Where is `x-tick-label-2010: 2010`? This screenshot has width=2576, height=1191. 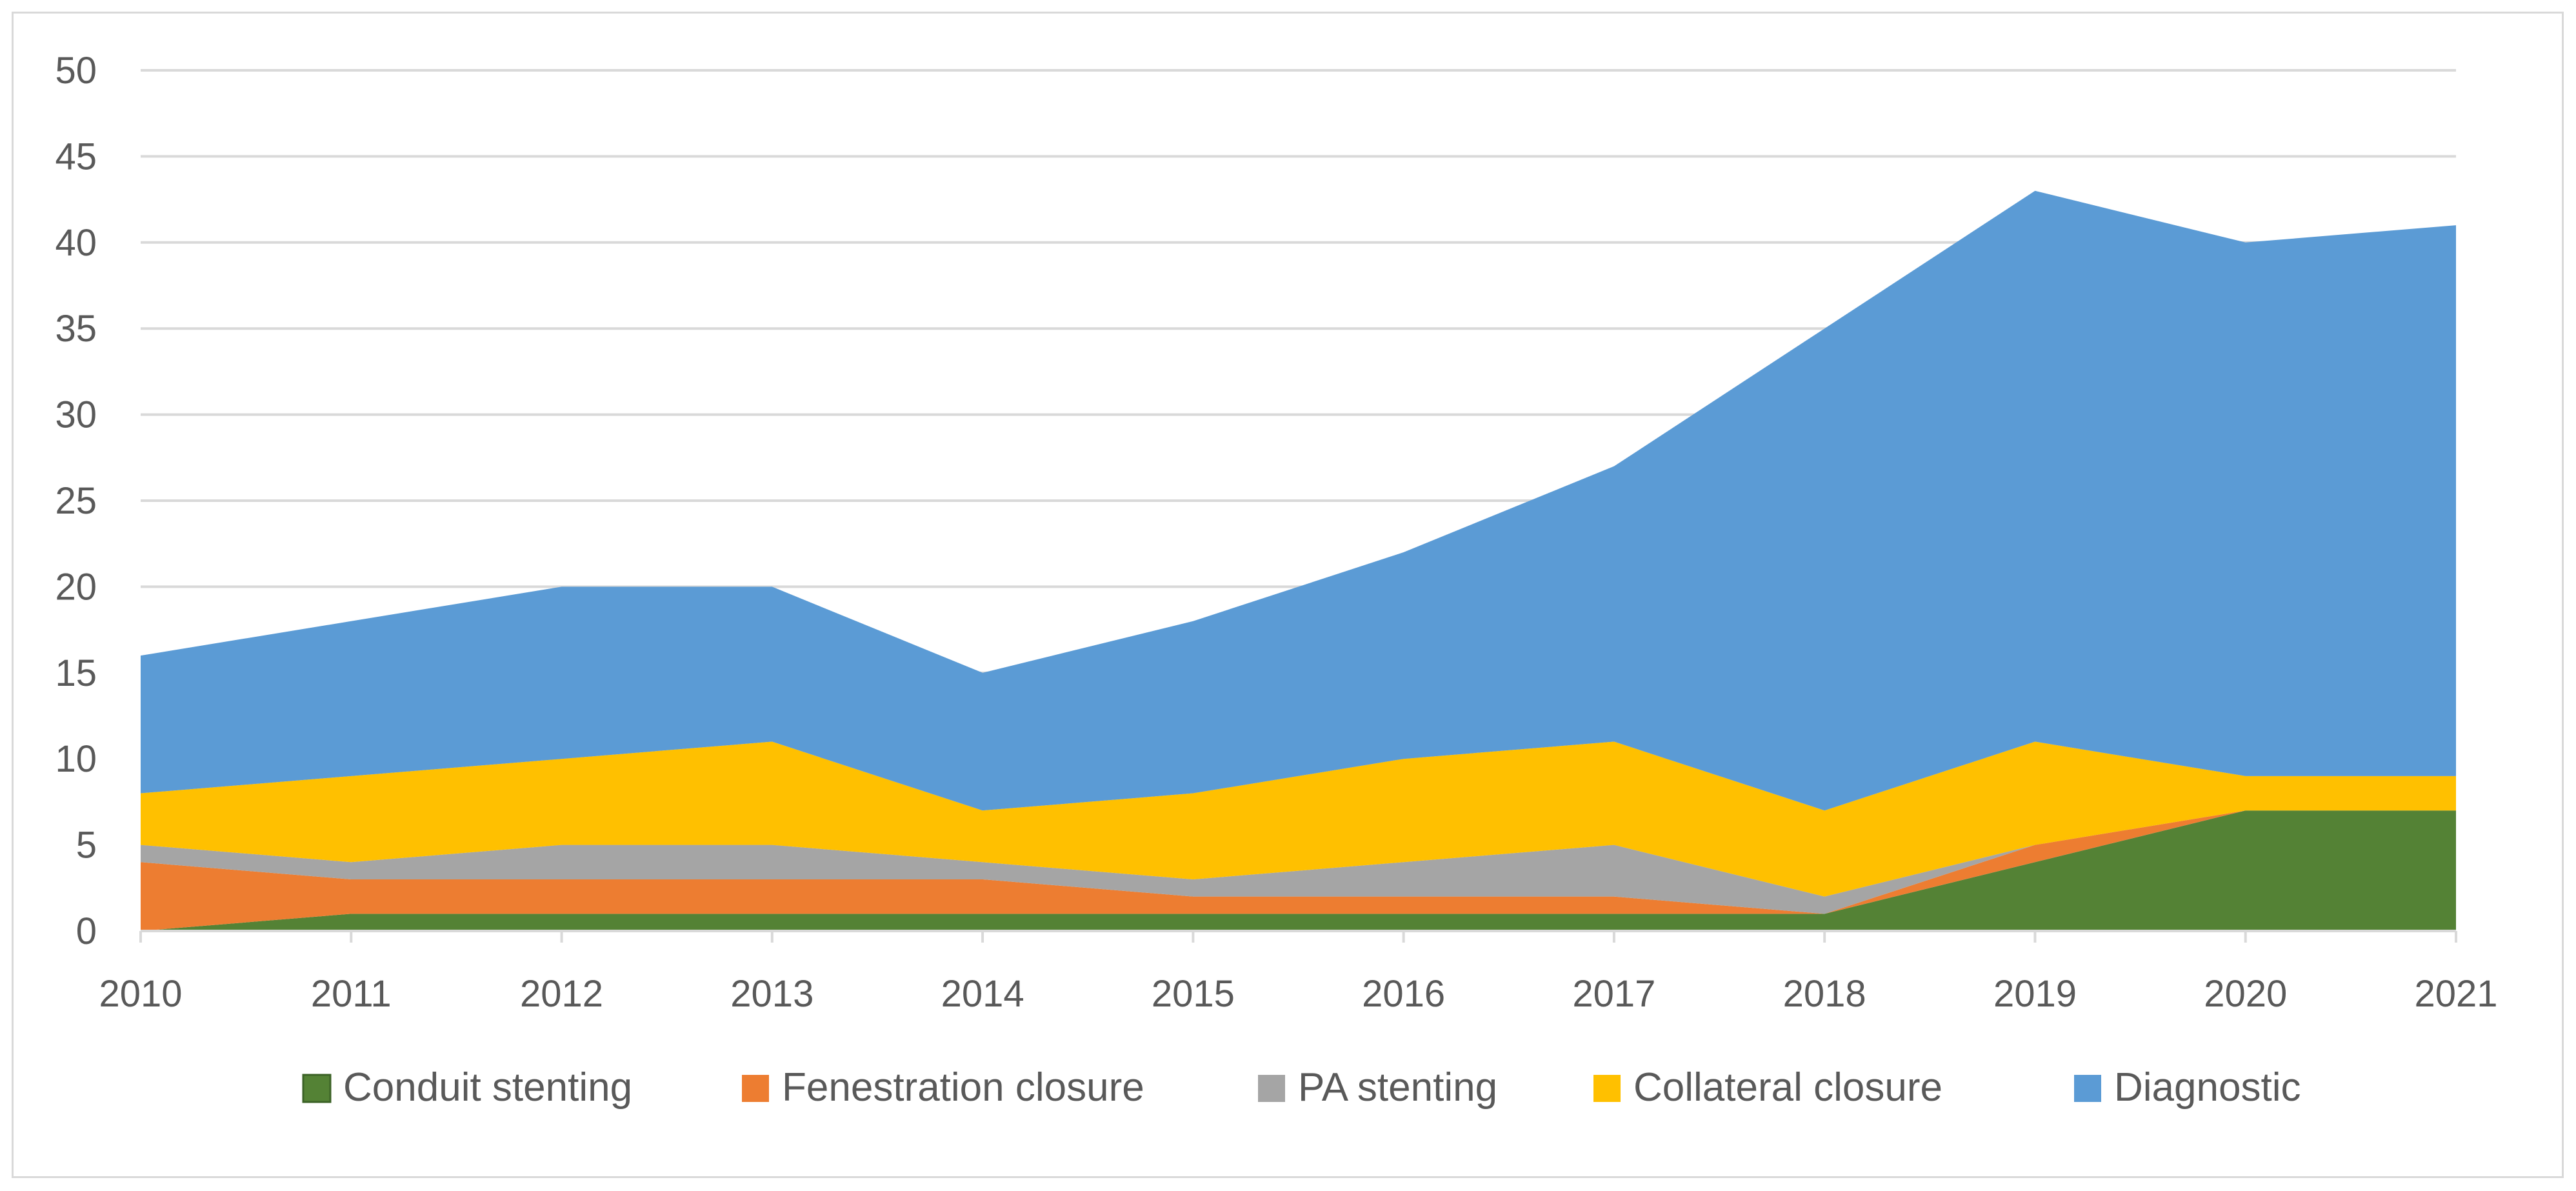 x-tick-label-2010: 2010 is located at coordinates (140, 994).